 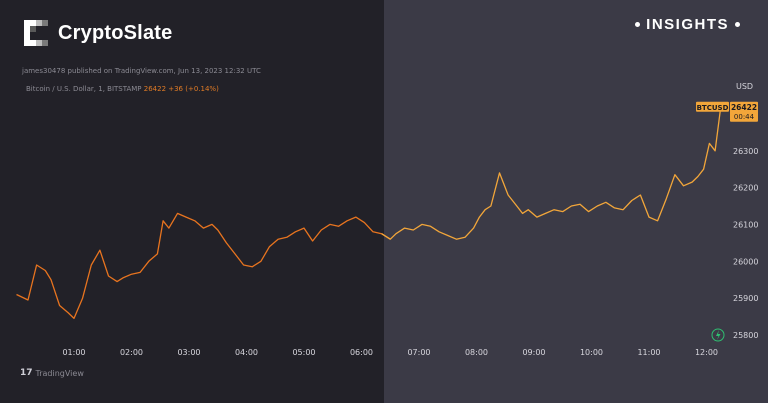 I want to click on brand-logo: CryptoSlate, so click(x=98, y=33).